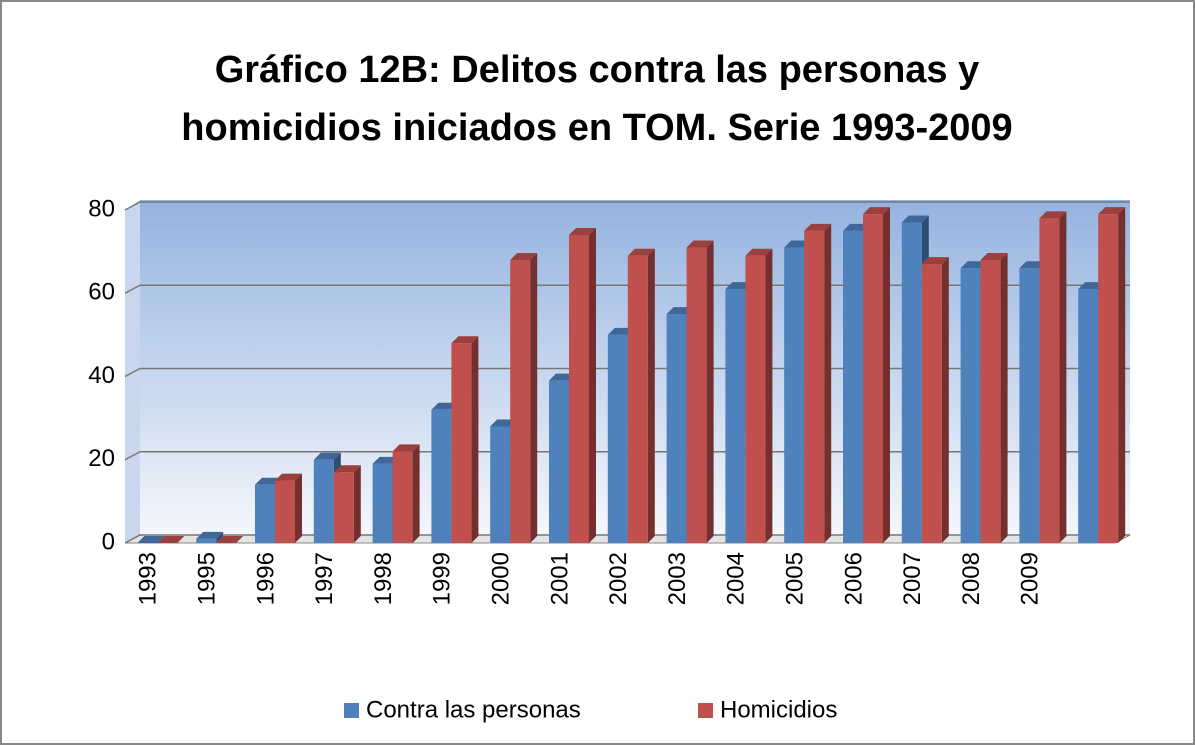  I want to click on x-tick-label: 2002, so click(618, 578).